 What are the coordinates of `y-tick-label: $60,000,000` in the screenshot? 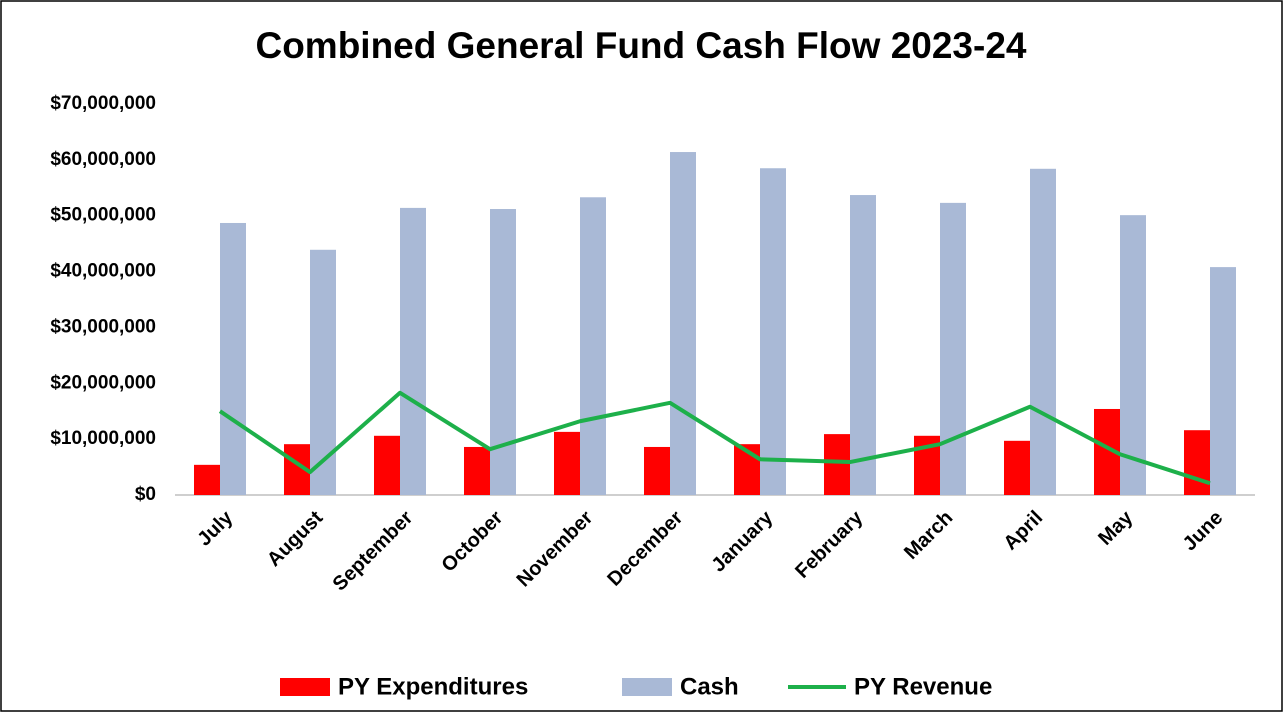 It's located at (103, 159).